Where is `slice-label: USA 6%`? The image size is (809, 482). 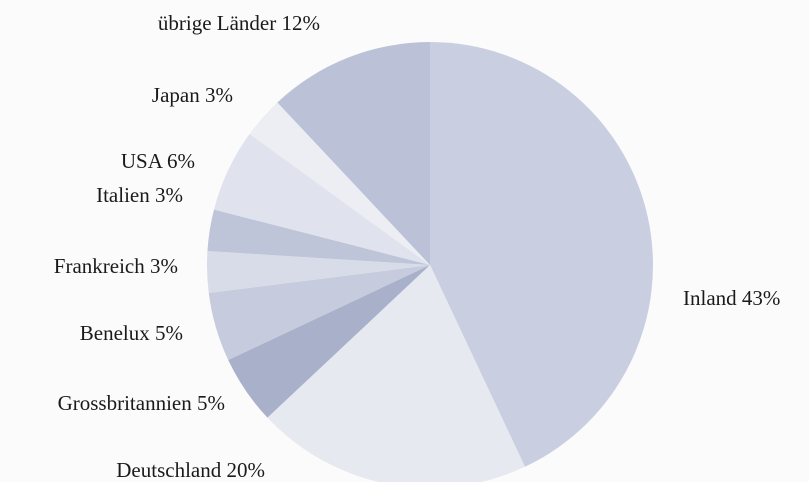
slice-label: USA 6% is located at coordinates (158, 161).